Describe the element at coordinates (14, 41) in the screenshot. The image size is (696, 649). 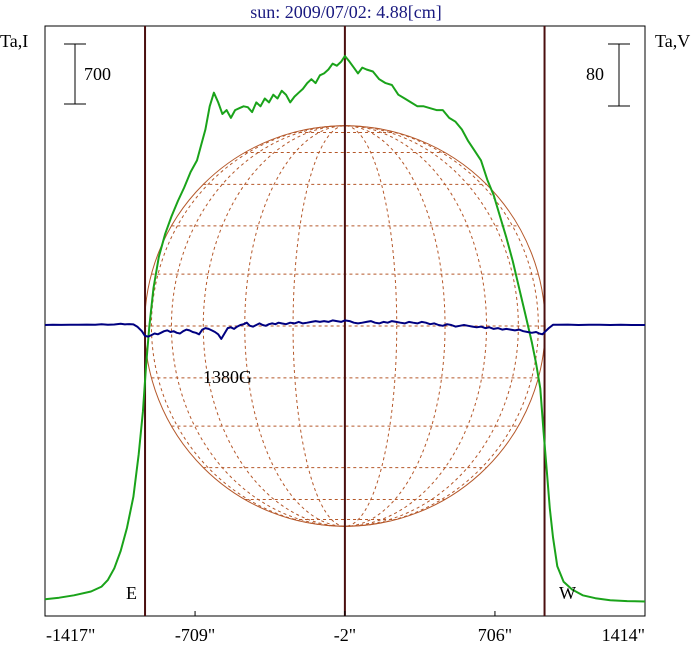
I see `y-label-left: Ta,I` at that location.